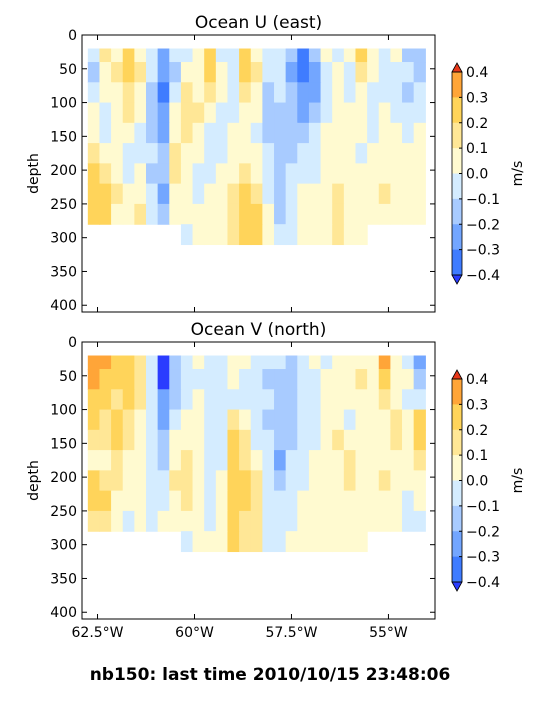 This screenshot has width=540, height=720. I want to click on colorbar-tick-label: −0.1, so click(483, 200).